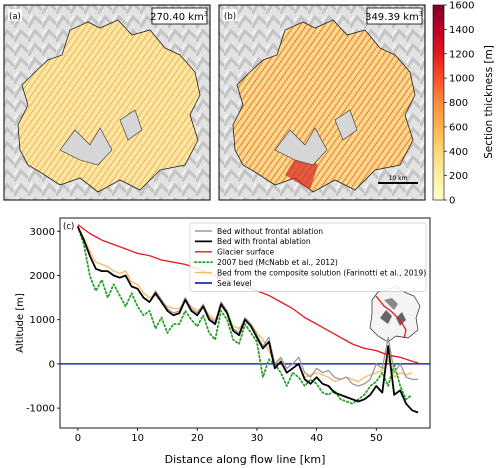 This screenshot has width=500, height=468. I want to click on colorbar-tick-label: 1600, so click(461, 6).